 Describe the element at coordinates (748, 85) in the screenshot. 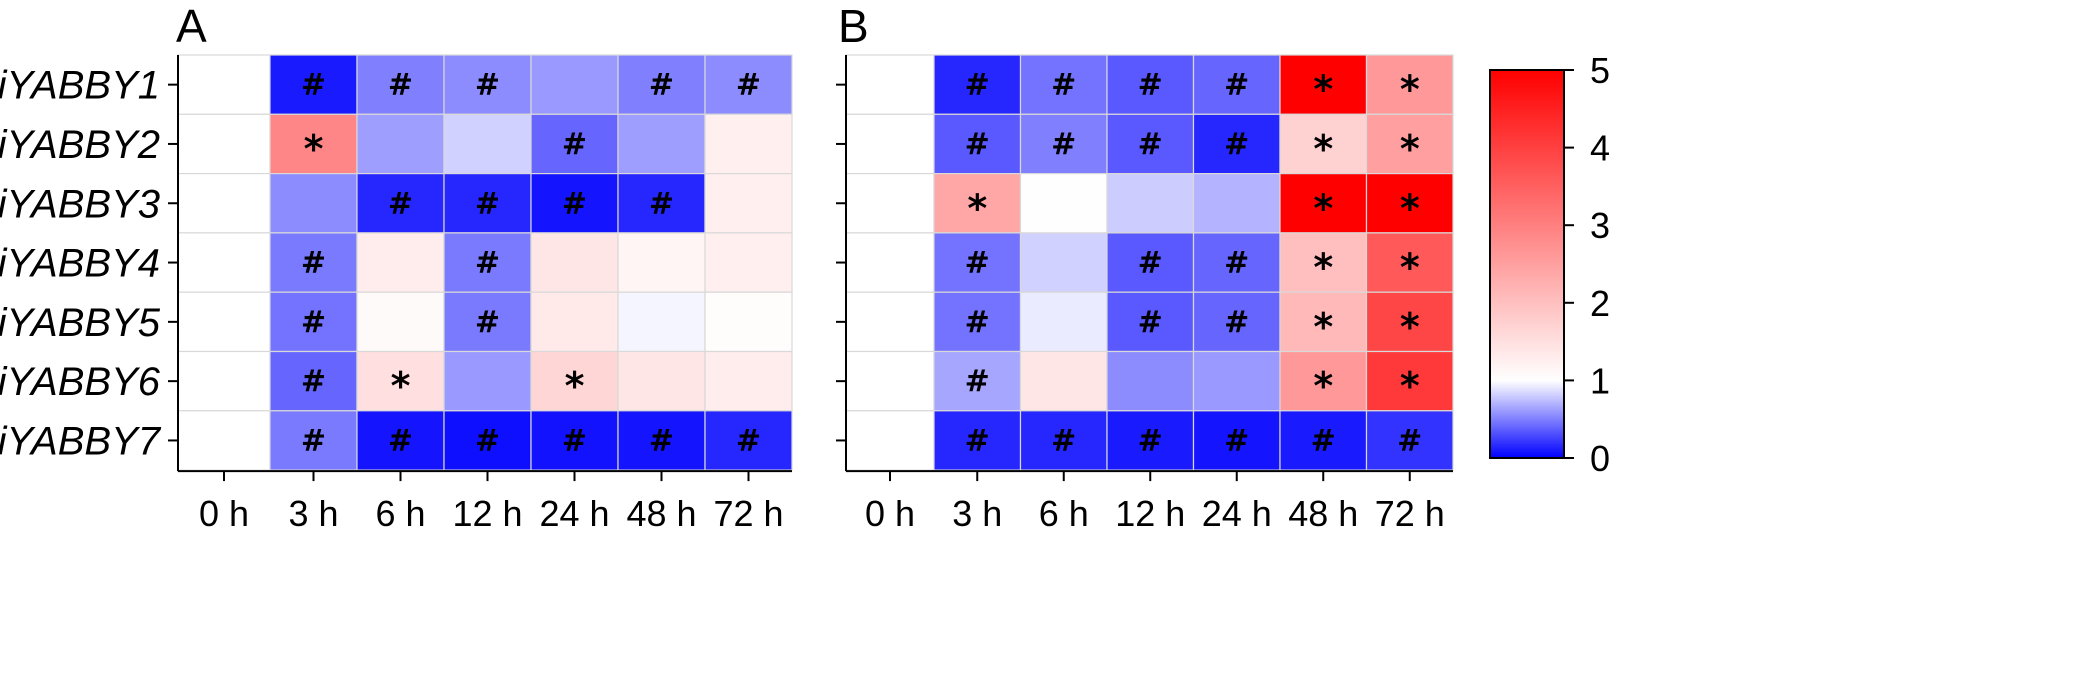

I see `significance-mark-a-0-6: #` at that location.